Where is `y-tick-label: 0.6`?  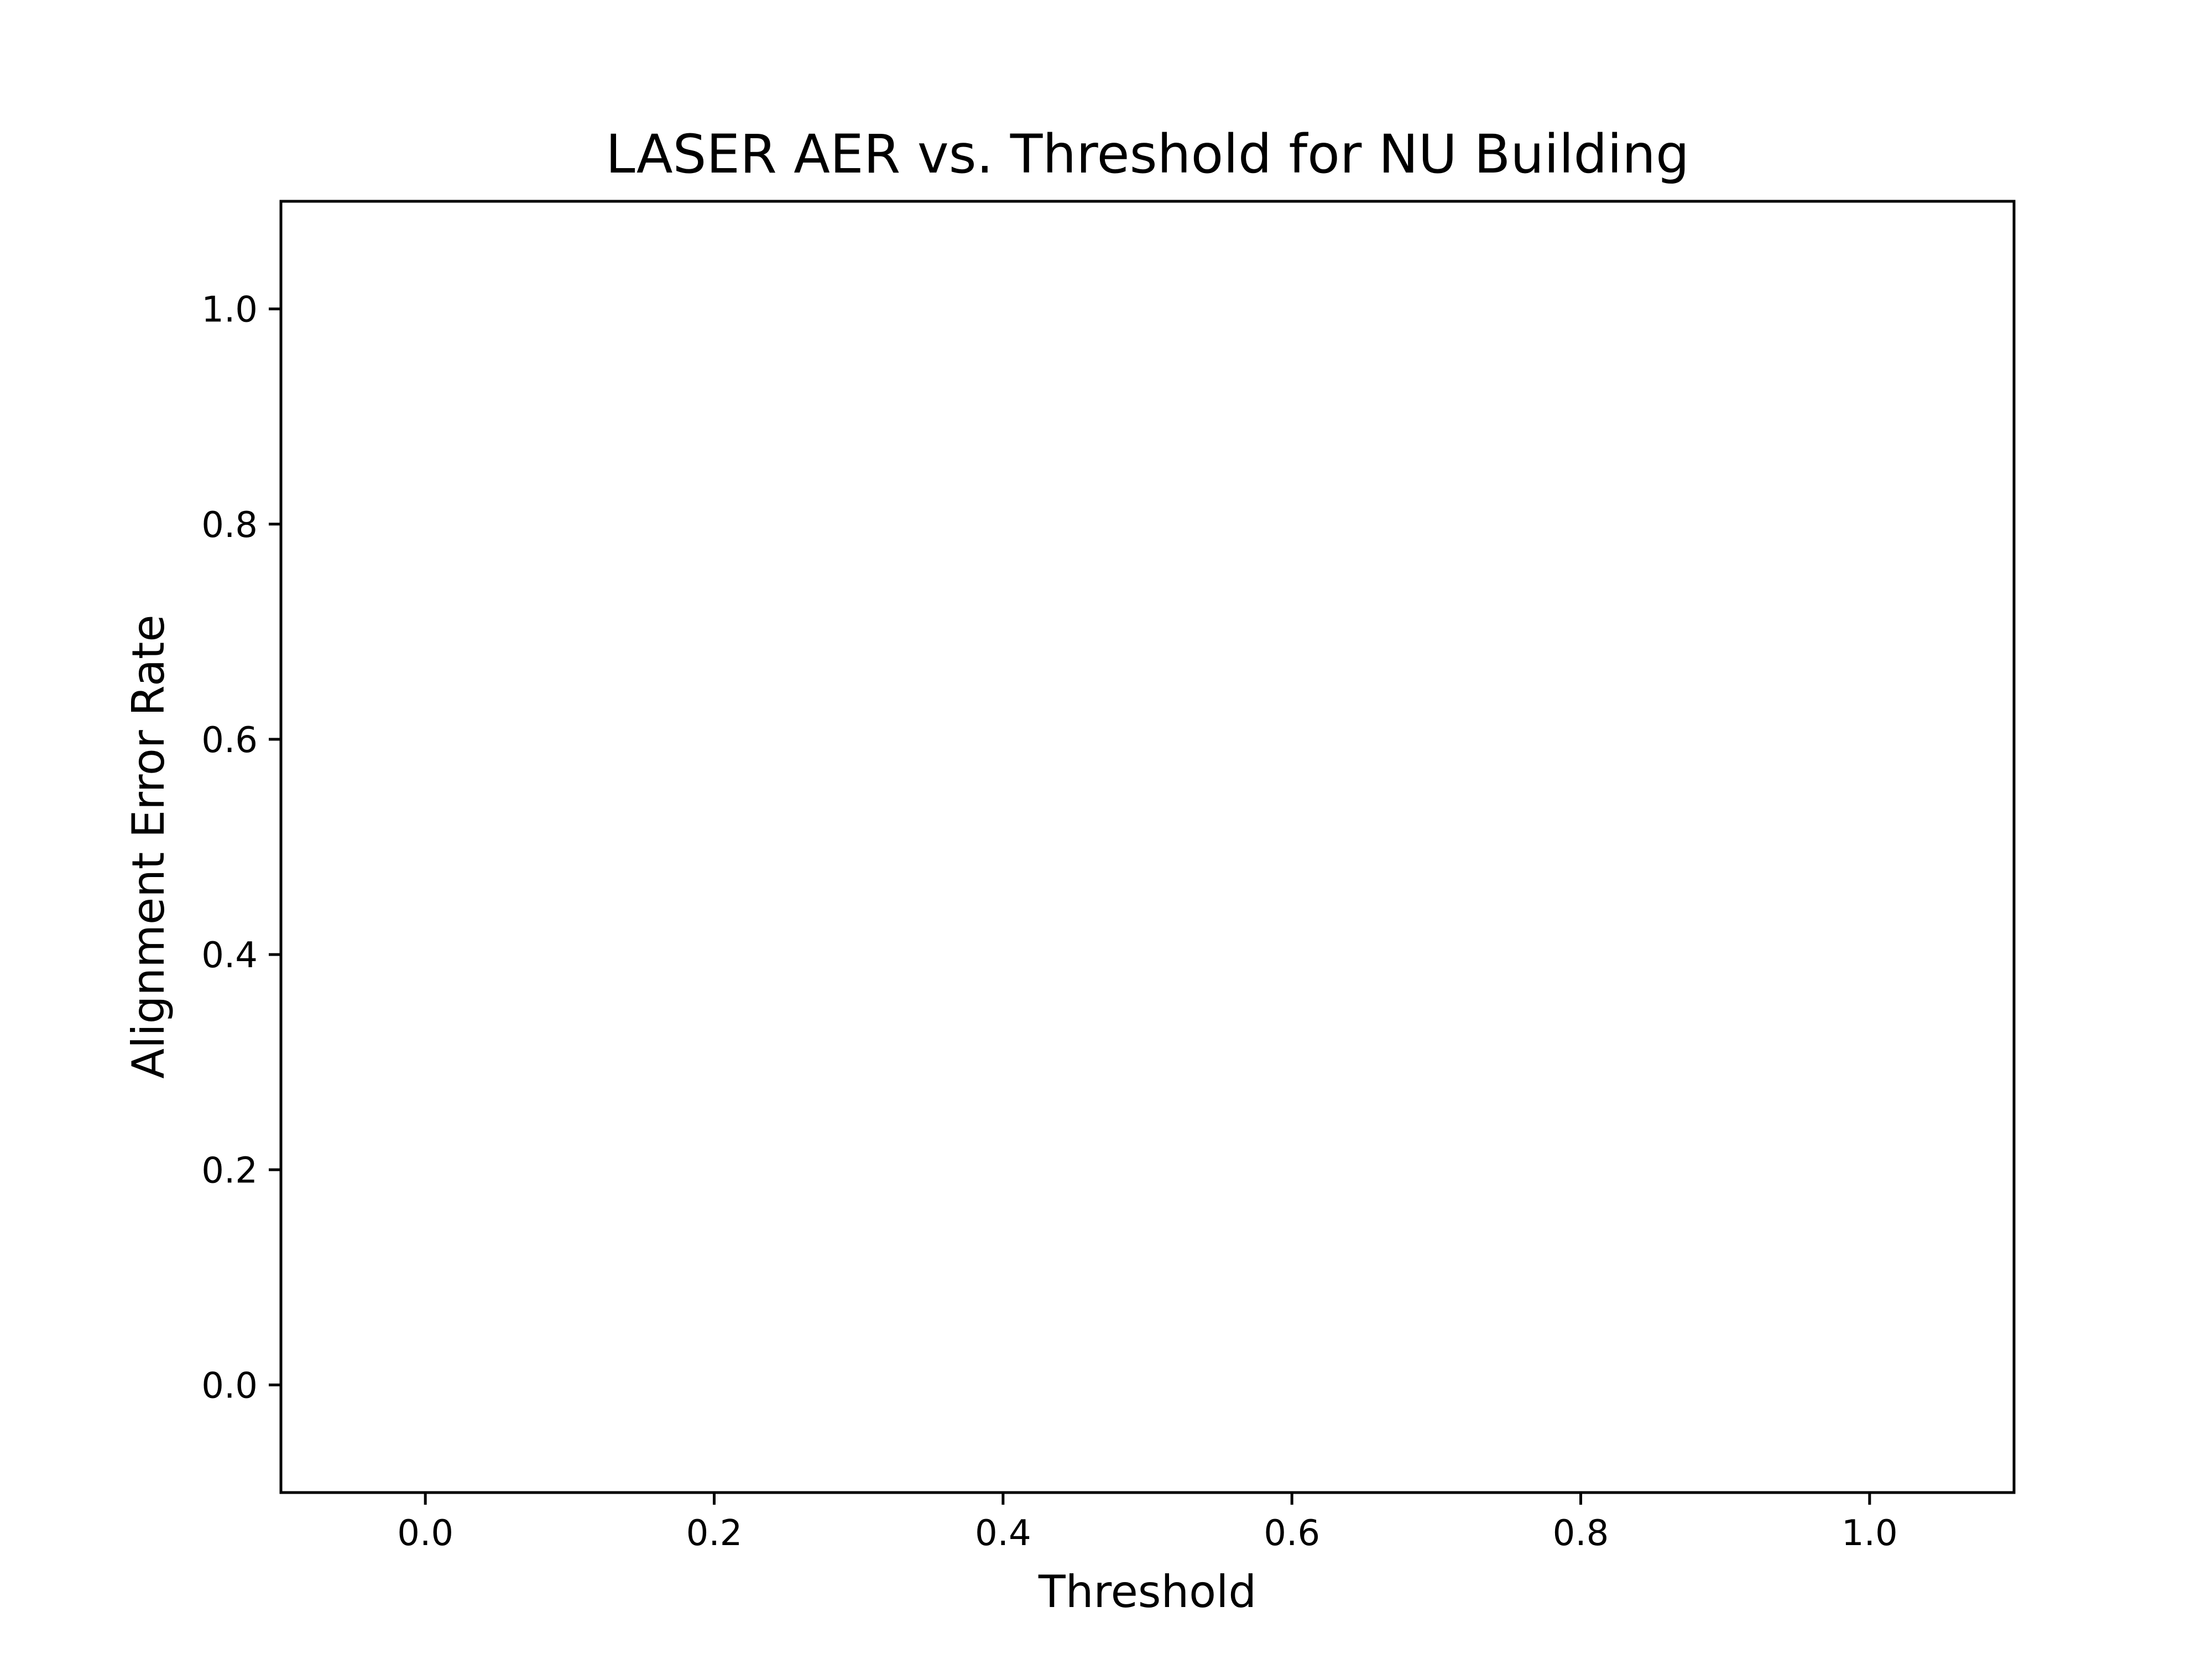 y-tick-label: 0.6 is located at coordinates (230, 741).